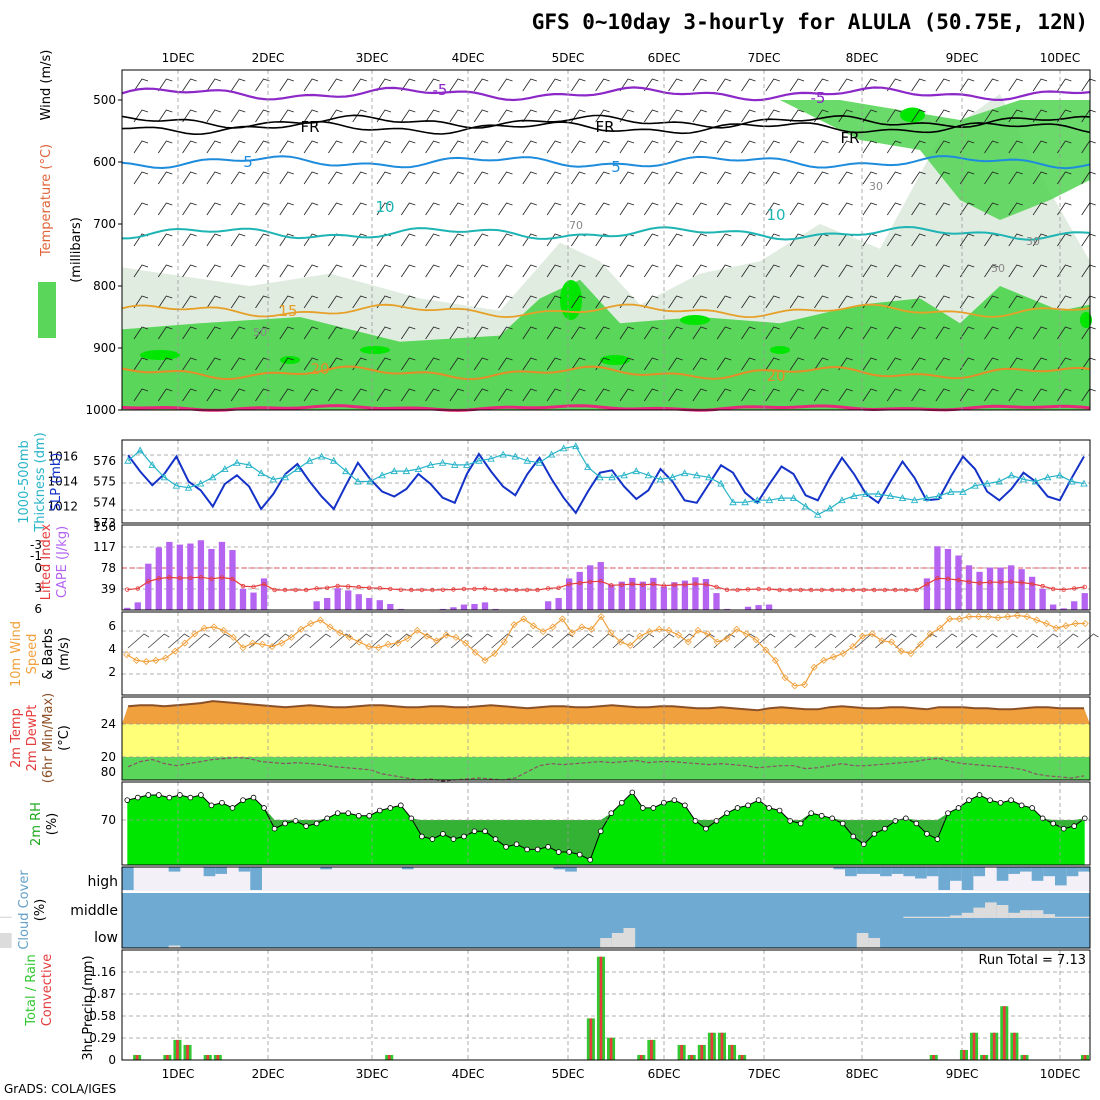  Describe the element at coordinates (606, 828) in the screenshot. I see `rh-fill` at that location.